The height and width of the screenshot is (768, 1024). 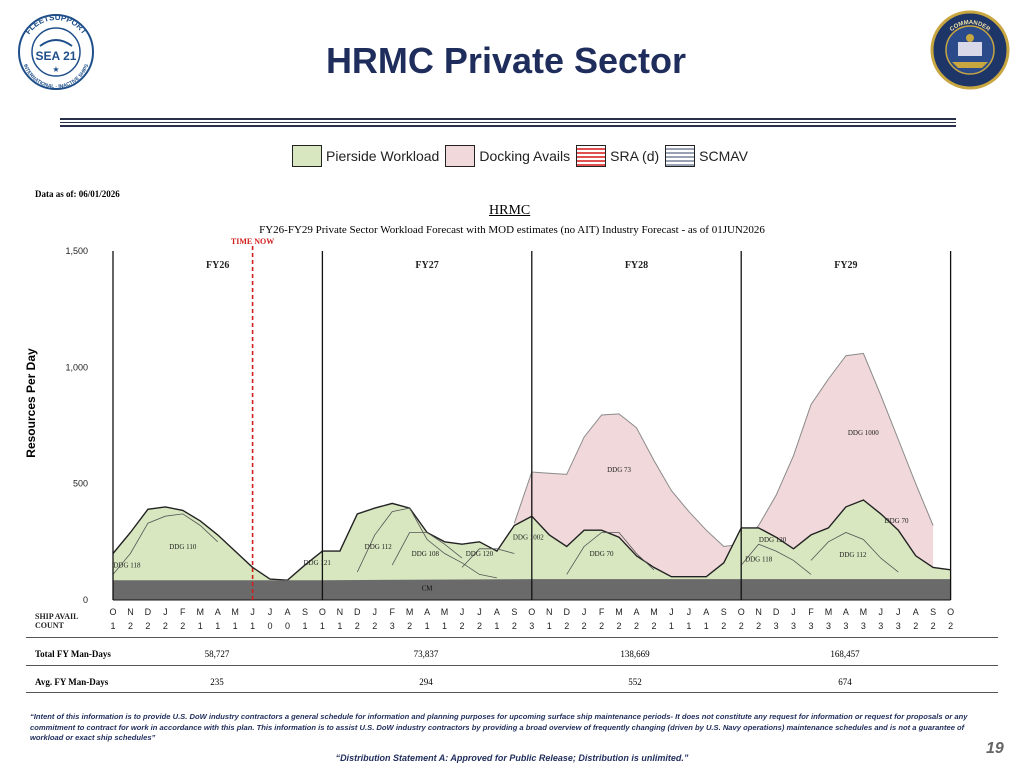 What do you see at coordinates (73, 654) in the screenshot?
I see `total-man-days-label: Total FY Man-Days` at bounding box center [73, 654].